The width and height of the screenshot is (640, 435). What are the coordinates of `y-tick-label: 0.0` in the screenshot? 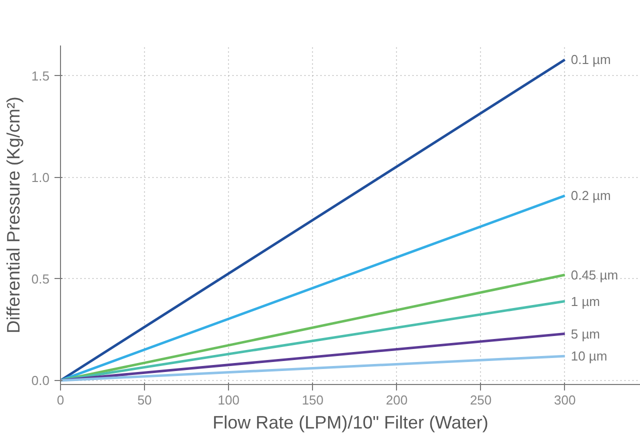 It's located at (40, 380).